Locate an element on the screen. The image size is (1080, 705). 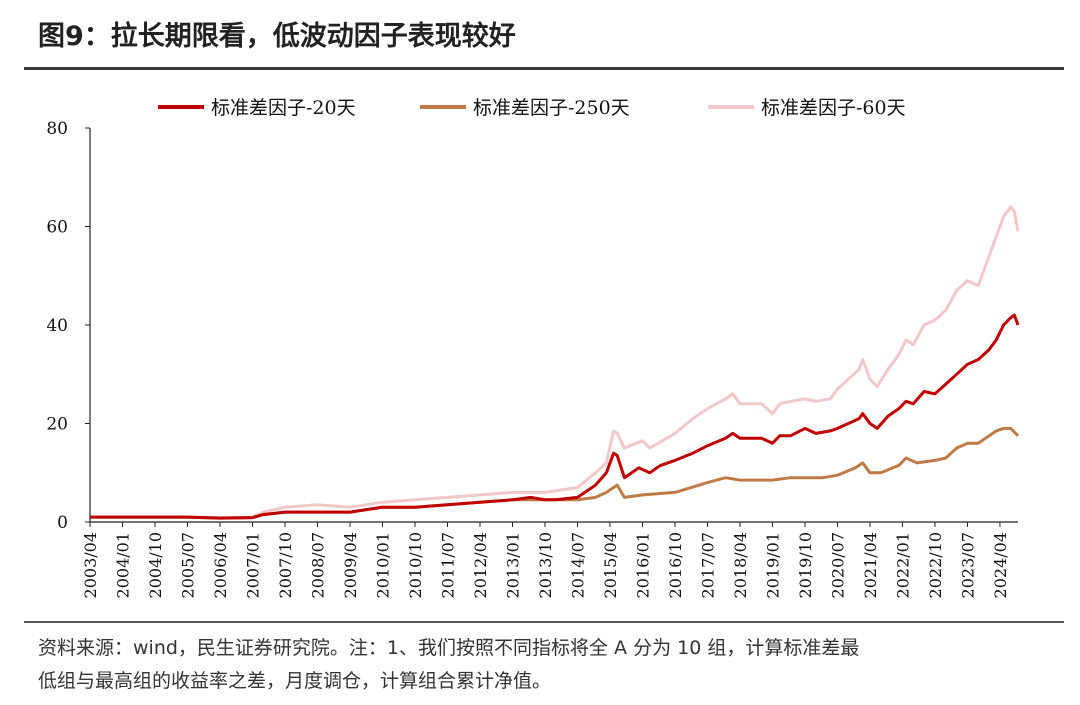
y-tick-label: 0 is located at coordinates (62, 523).